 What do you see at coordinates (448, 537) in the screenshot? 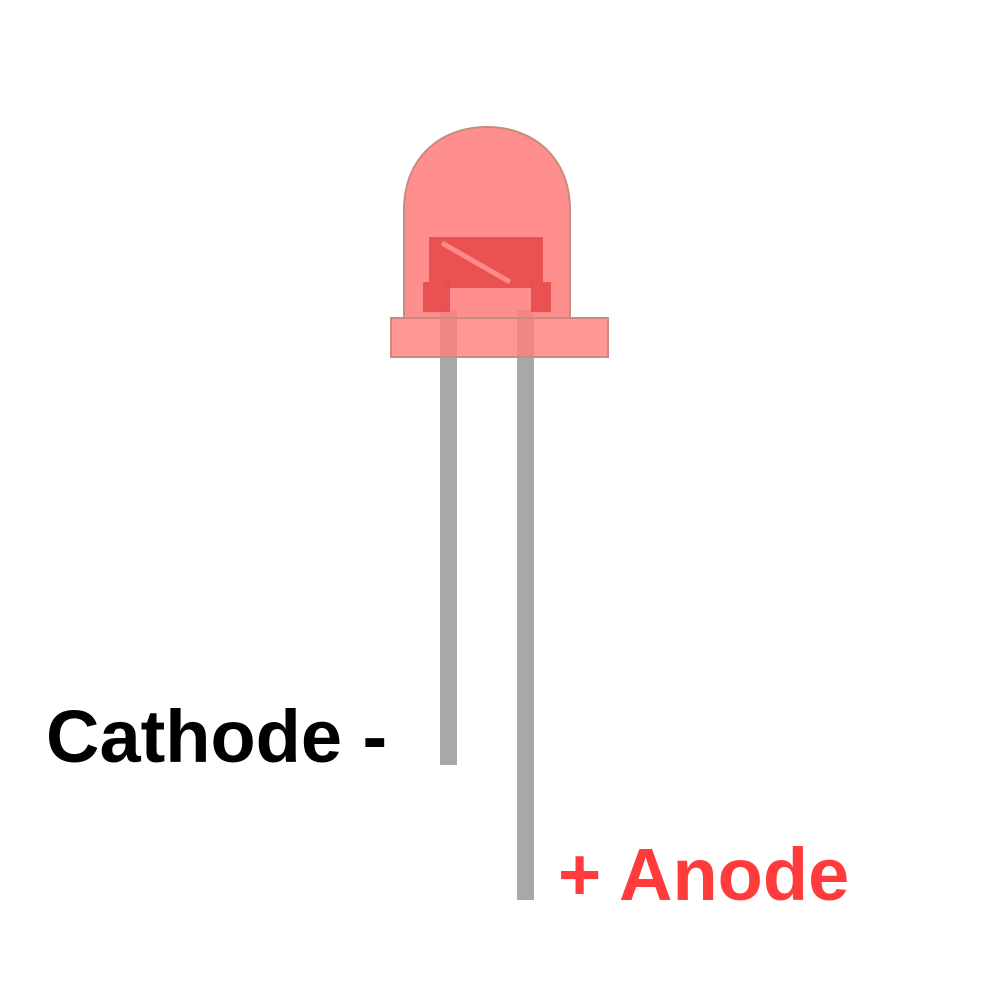
I see `cathode-lead` at bounding box center [448, 537].